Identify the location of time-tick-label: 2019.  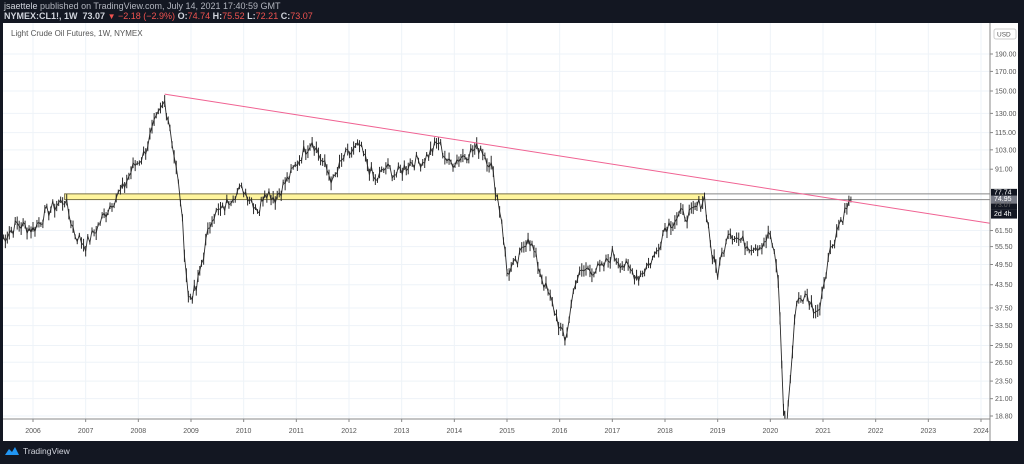
(718, 431).